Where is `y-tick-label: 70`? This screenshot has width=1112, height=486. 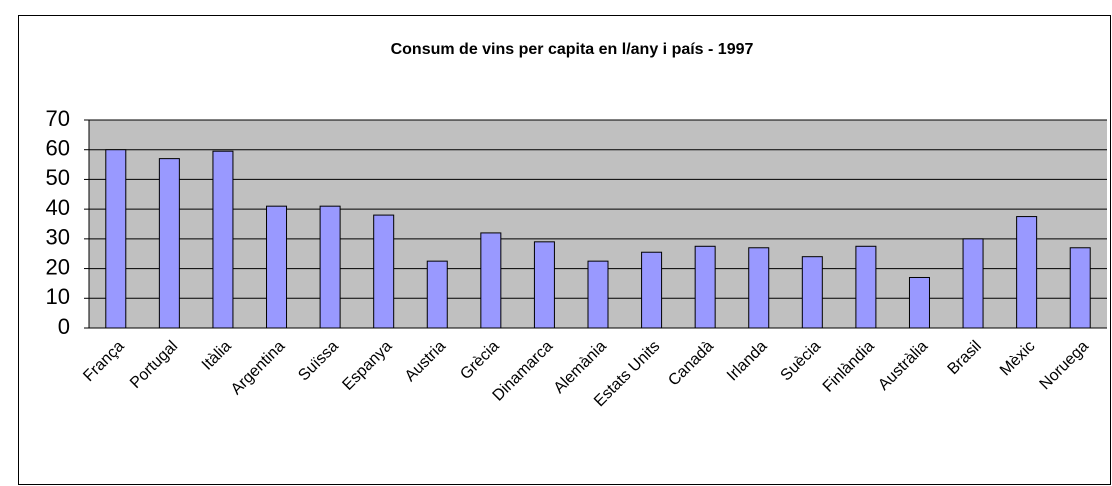 y-tick-label: 70 is located at coordinates (58, 118).